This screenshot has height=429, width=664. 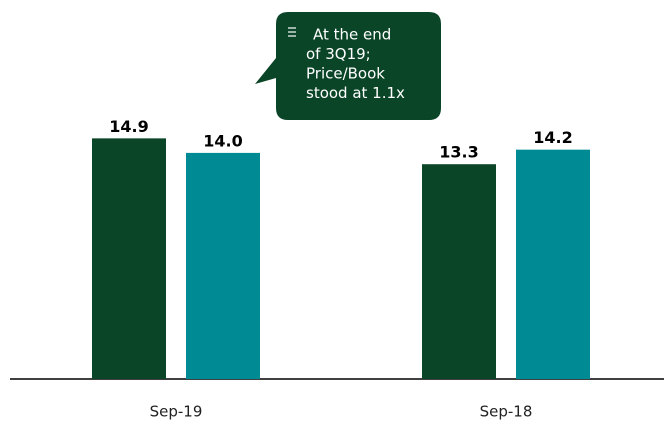 I want to click on annotation-line: of 3Q19;, so click(x=338, y=54).